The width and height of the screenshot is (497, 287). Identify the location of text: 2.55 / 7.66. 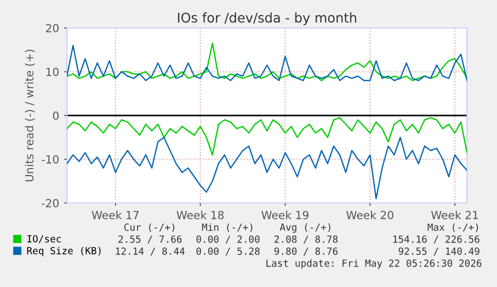
(150, 239).